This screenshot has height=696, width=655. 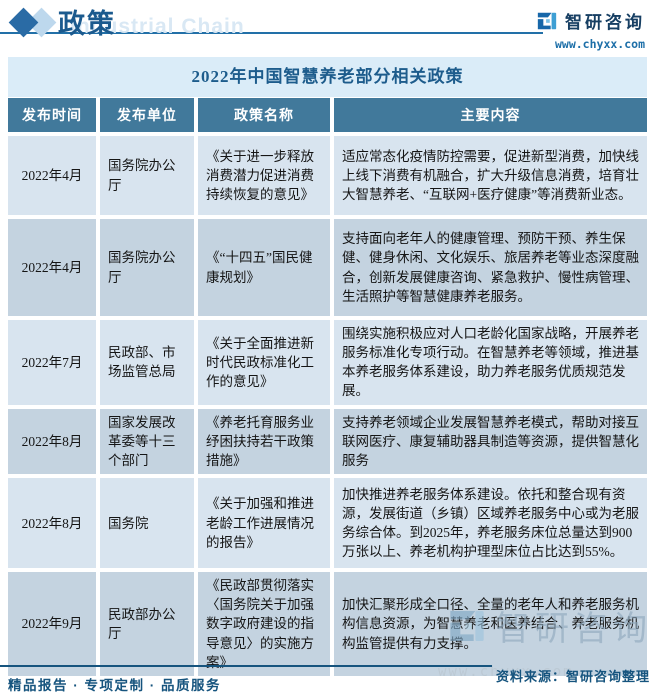 I want to click on footer-tagline: 精品报告 · 专项定制 · 品质服务, so click(x=114, y=685).